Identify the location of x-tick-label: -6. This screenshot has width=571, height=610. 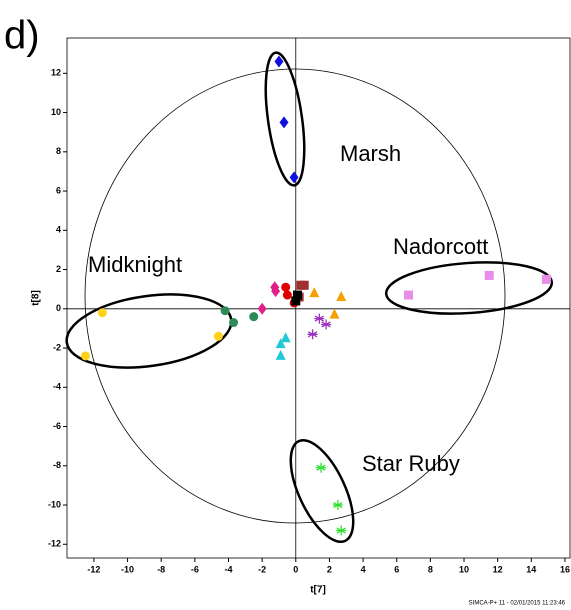
(195, 569).